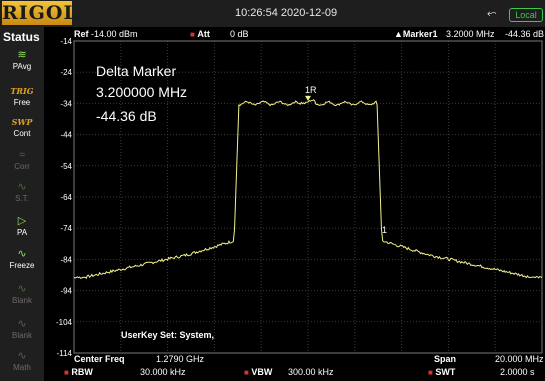 The image size is (545, 381). Describe the element at coordinates (66, 72) in the screenshot. I see `y-tick-label: -24` at that location.